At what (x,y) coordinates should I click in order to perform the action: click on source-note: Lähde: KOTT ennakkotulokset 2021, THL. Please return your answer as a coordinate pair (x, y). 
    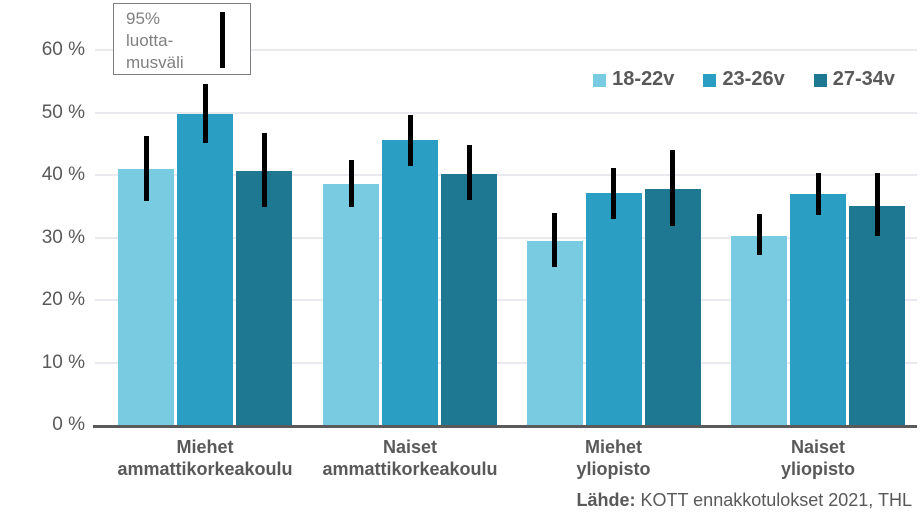
    Looking at the image, I should click on (744, 500).